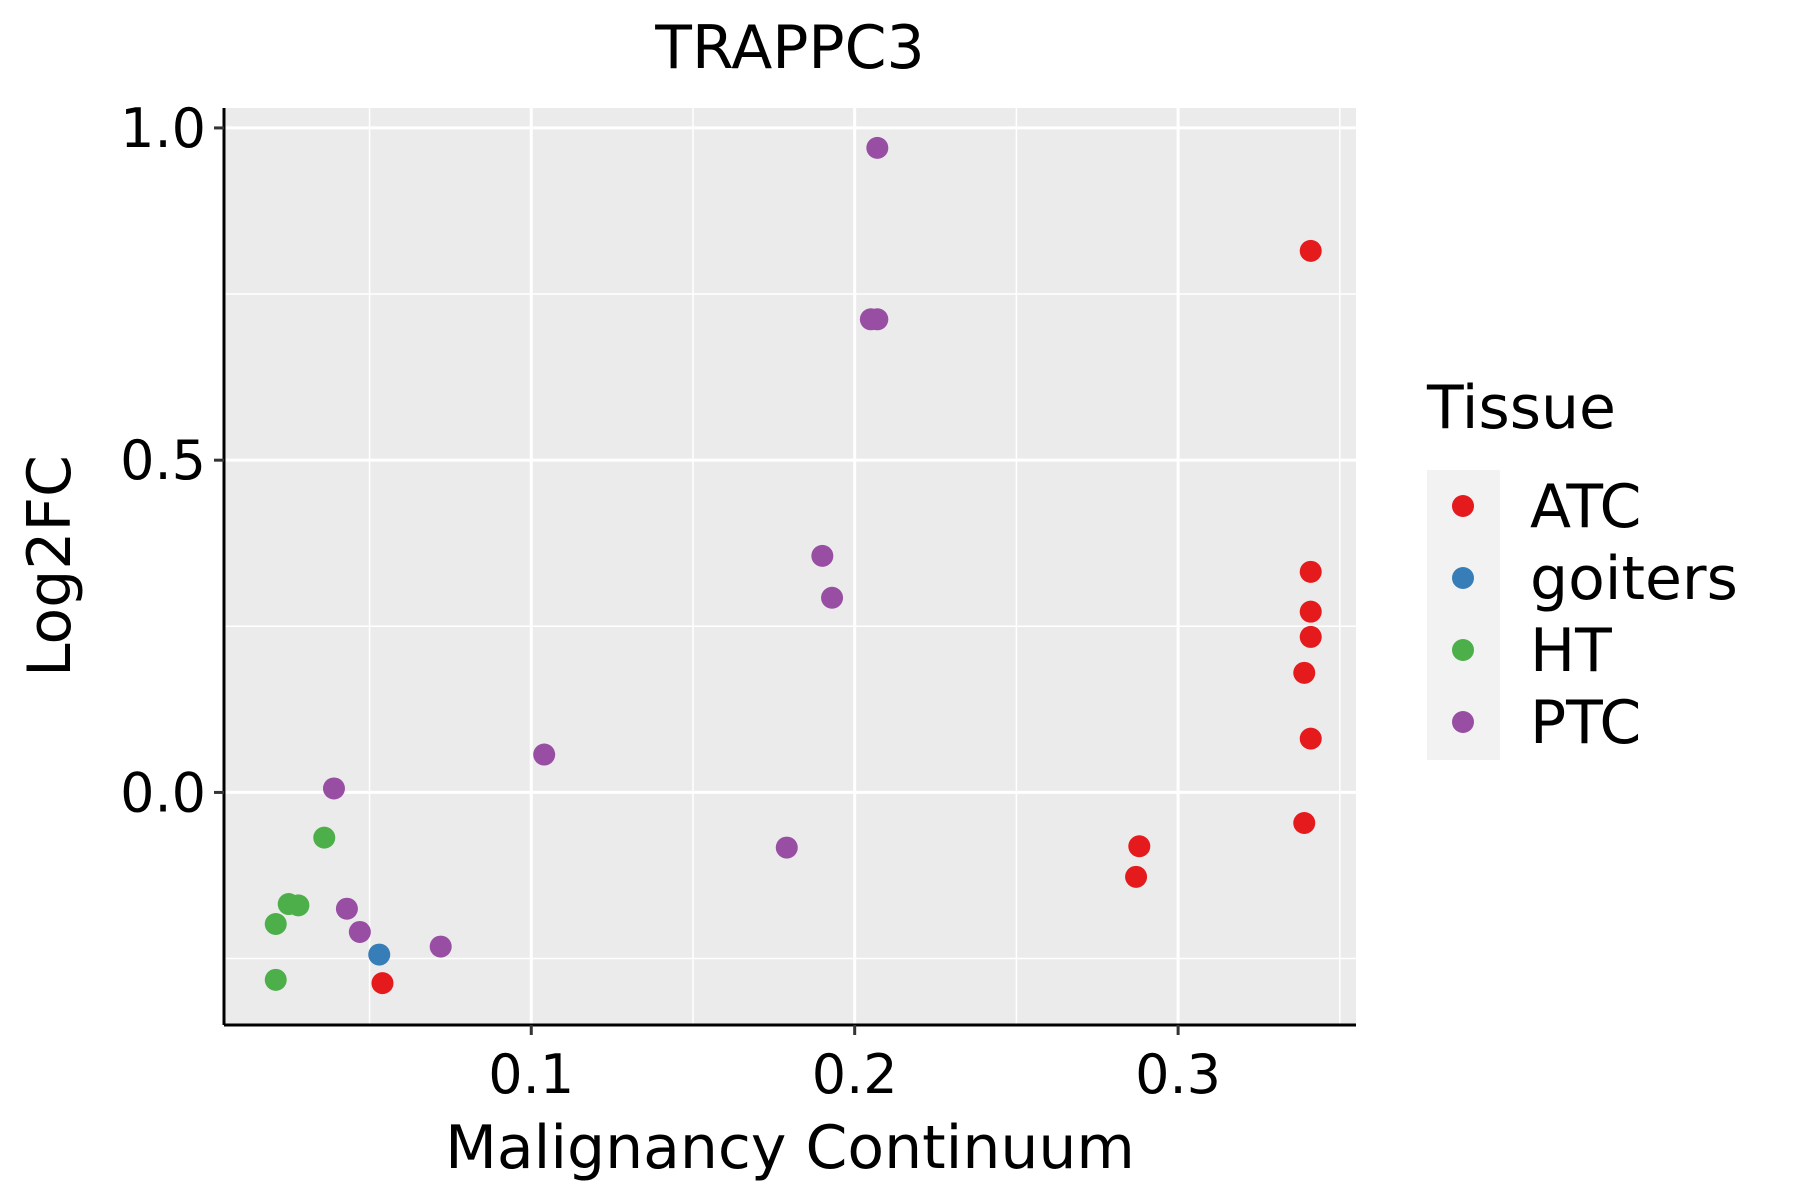  What do you see at coordinates (855, 1074) in the screenshot?
I see `x-tick-label: 0.2` at bounding box center [855, 1074].